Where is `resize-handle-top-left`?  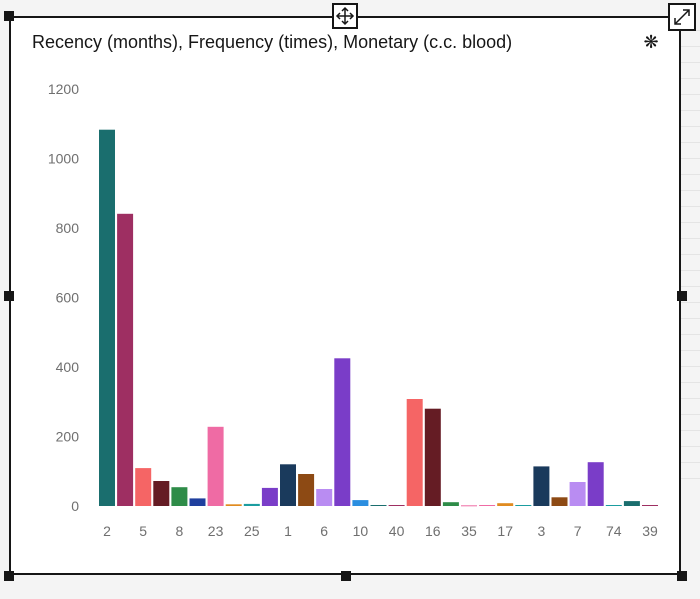
resize-handle-top-left is located at coordinates (9, 16).